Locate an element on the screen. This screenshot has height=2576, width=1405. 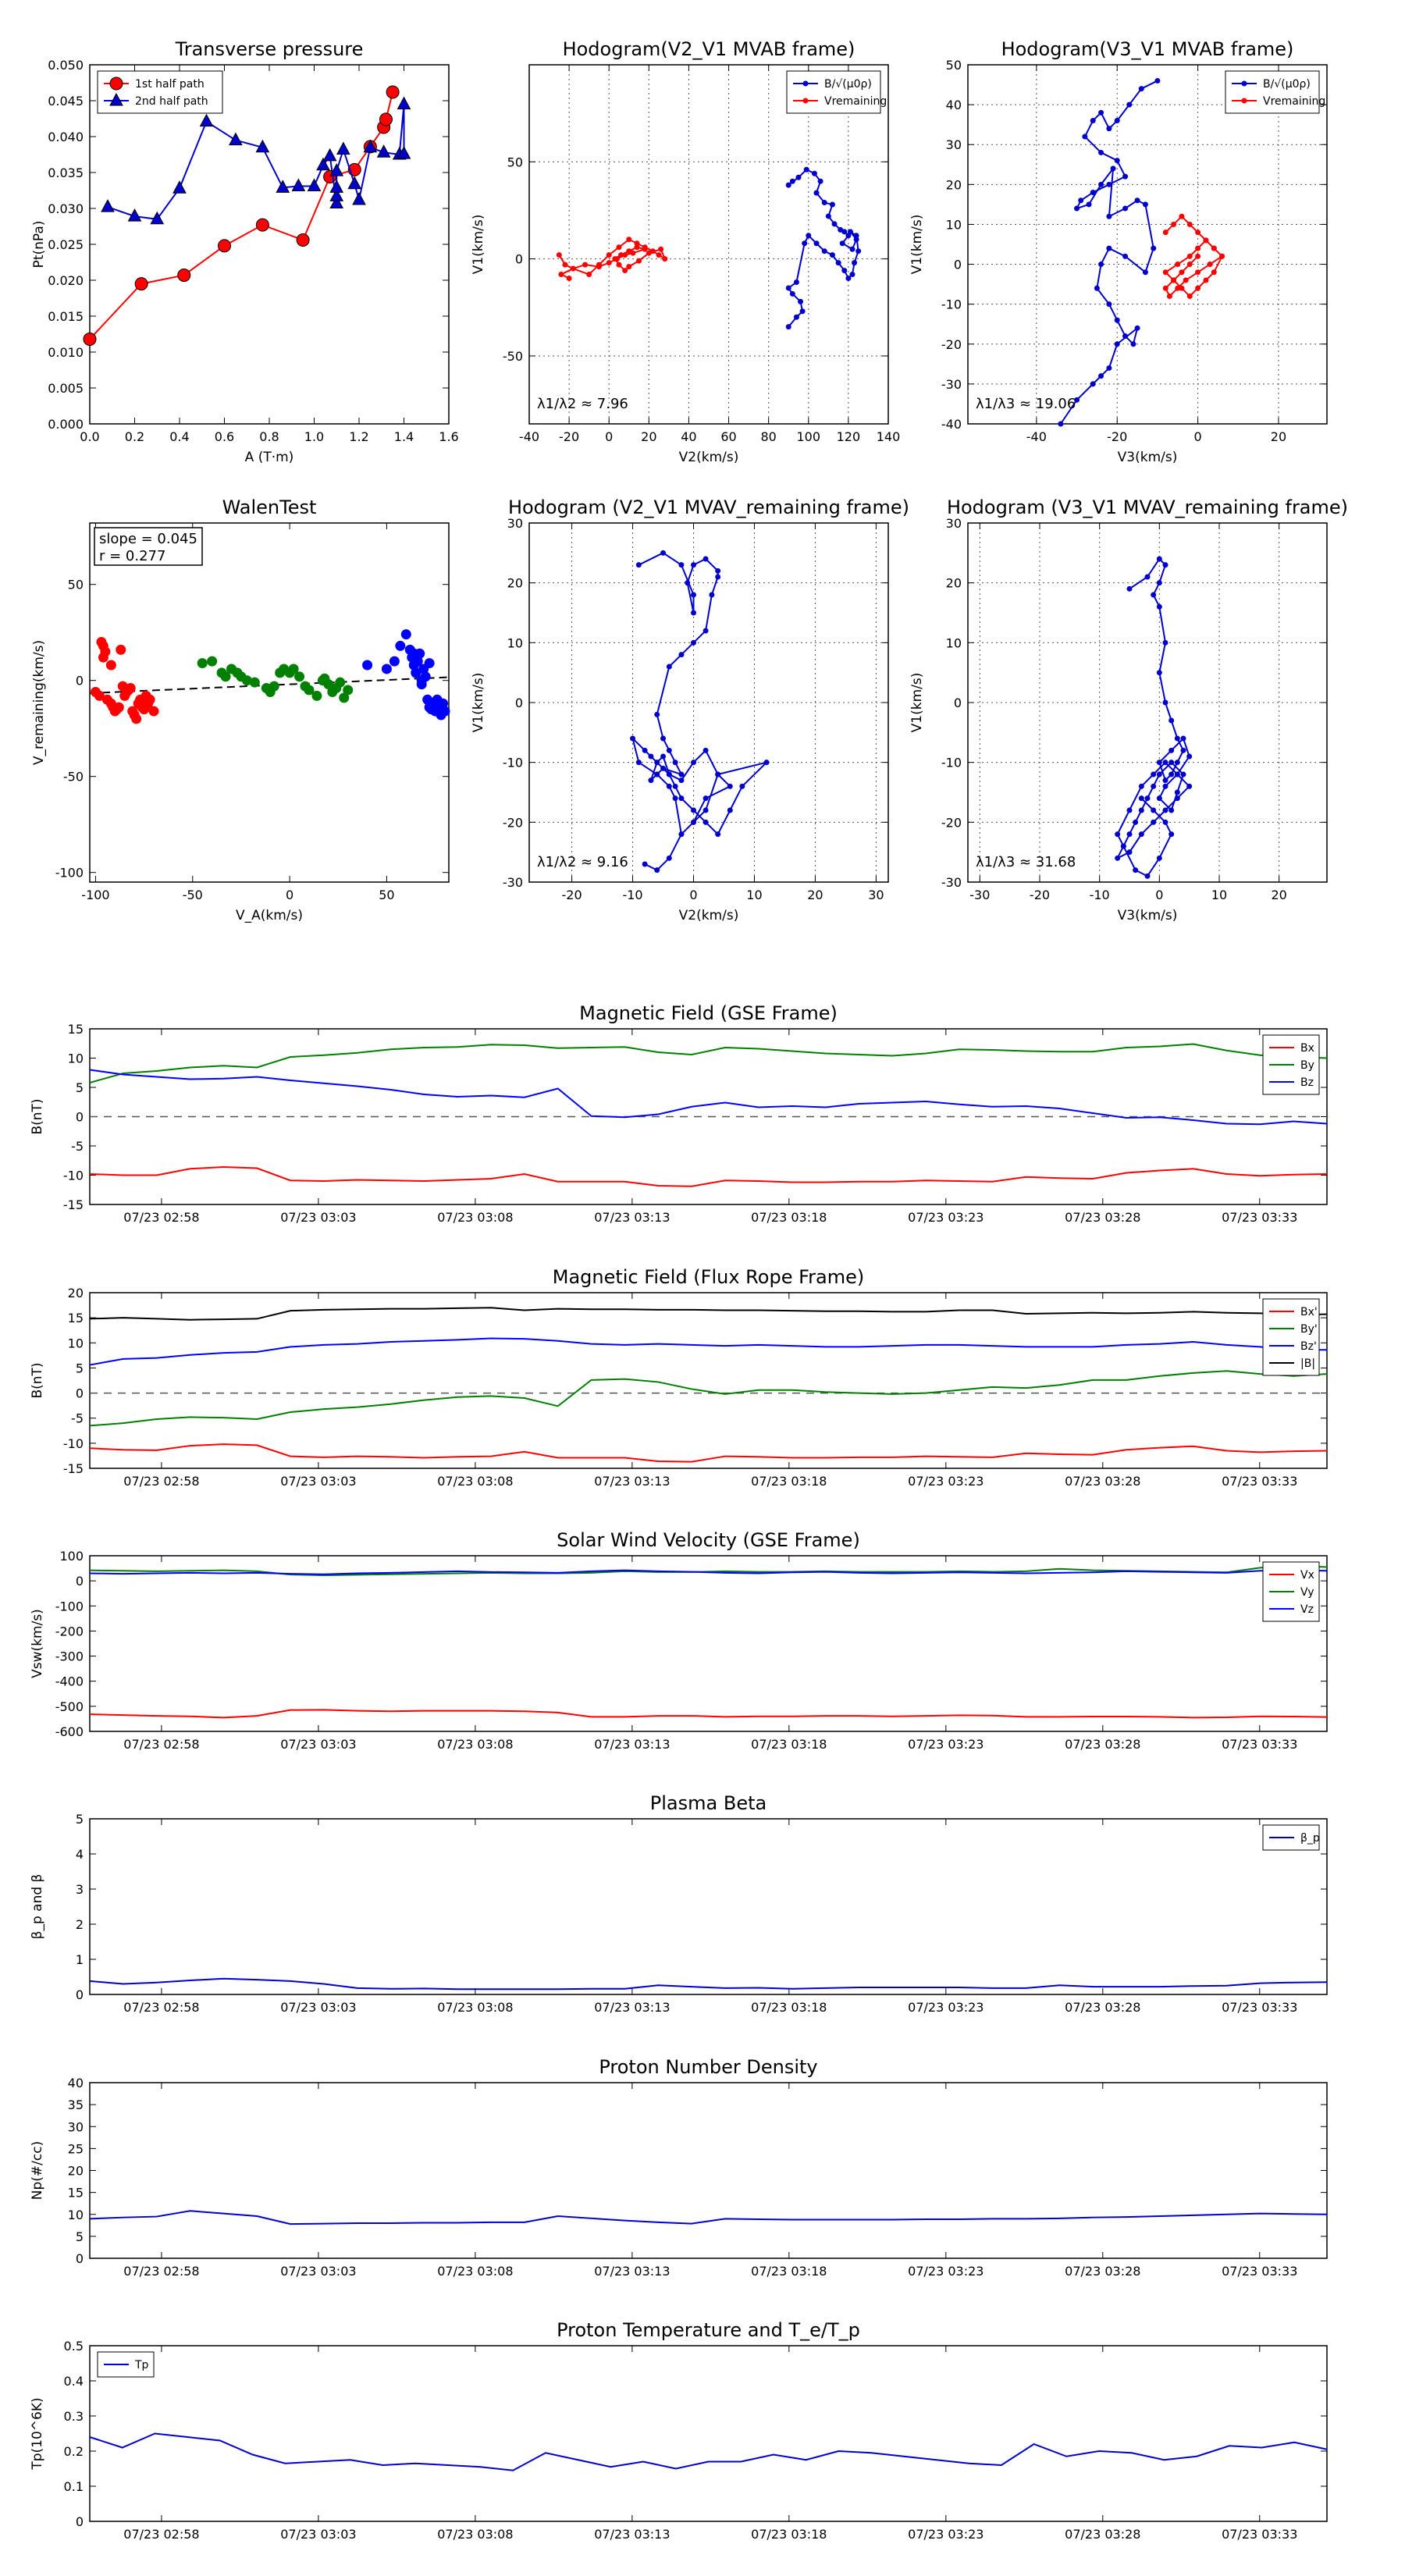
y-tick-label: 0.050 is located at coordinates (66, 65).